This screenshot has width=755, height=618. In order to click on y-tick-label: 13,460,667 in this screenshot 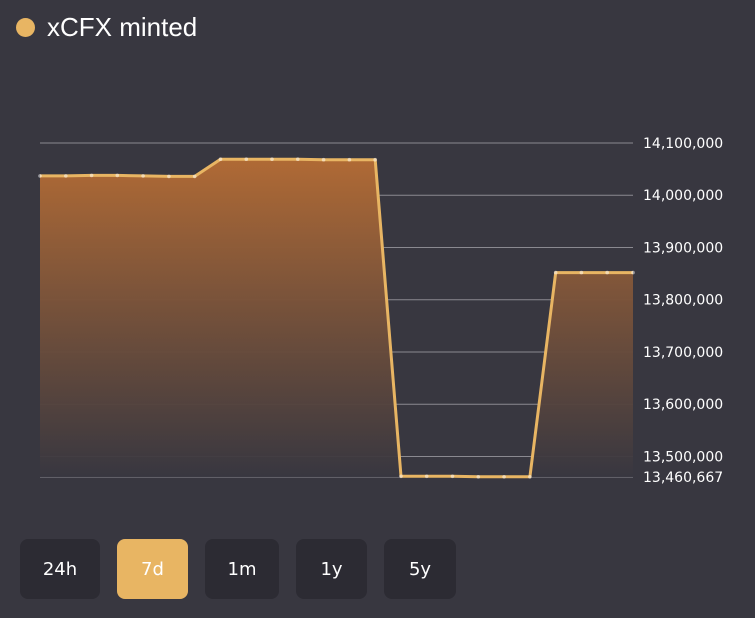, I will do `click(683, 478)`.